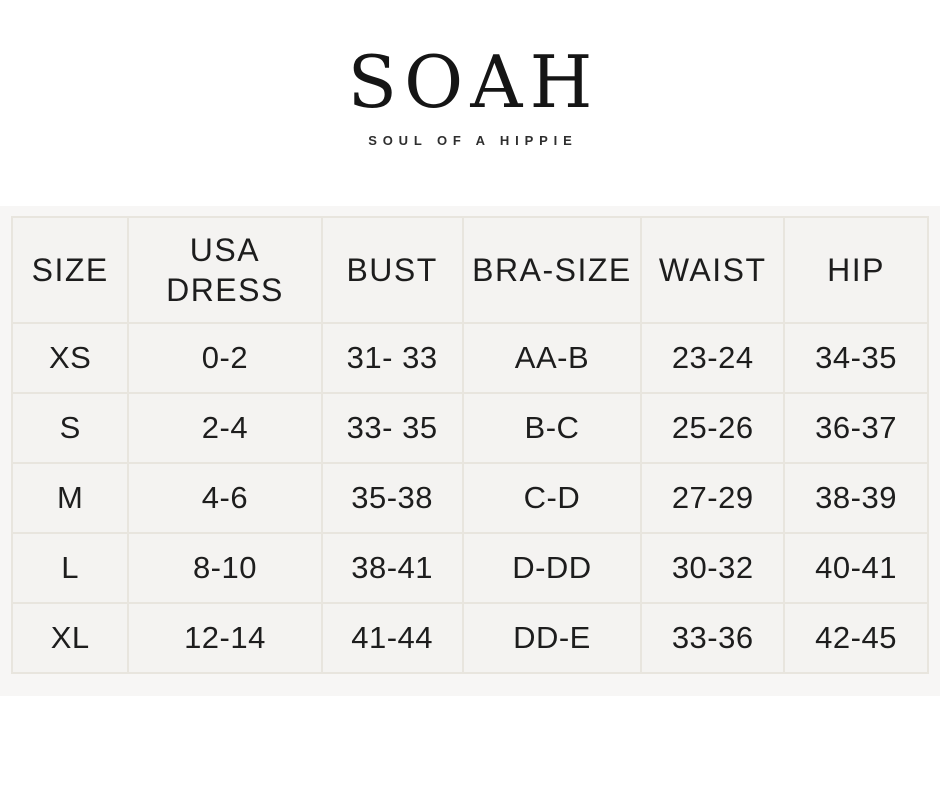 Image resolution: width=940 pixels, height=788 pixels. Describe the element at coordinates (392, 428) in the screenshot. I see `bust-cell: 33- 35` at that location.